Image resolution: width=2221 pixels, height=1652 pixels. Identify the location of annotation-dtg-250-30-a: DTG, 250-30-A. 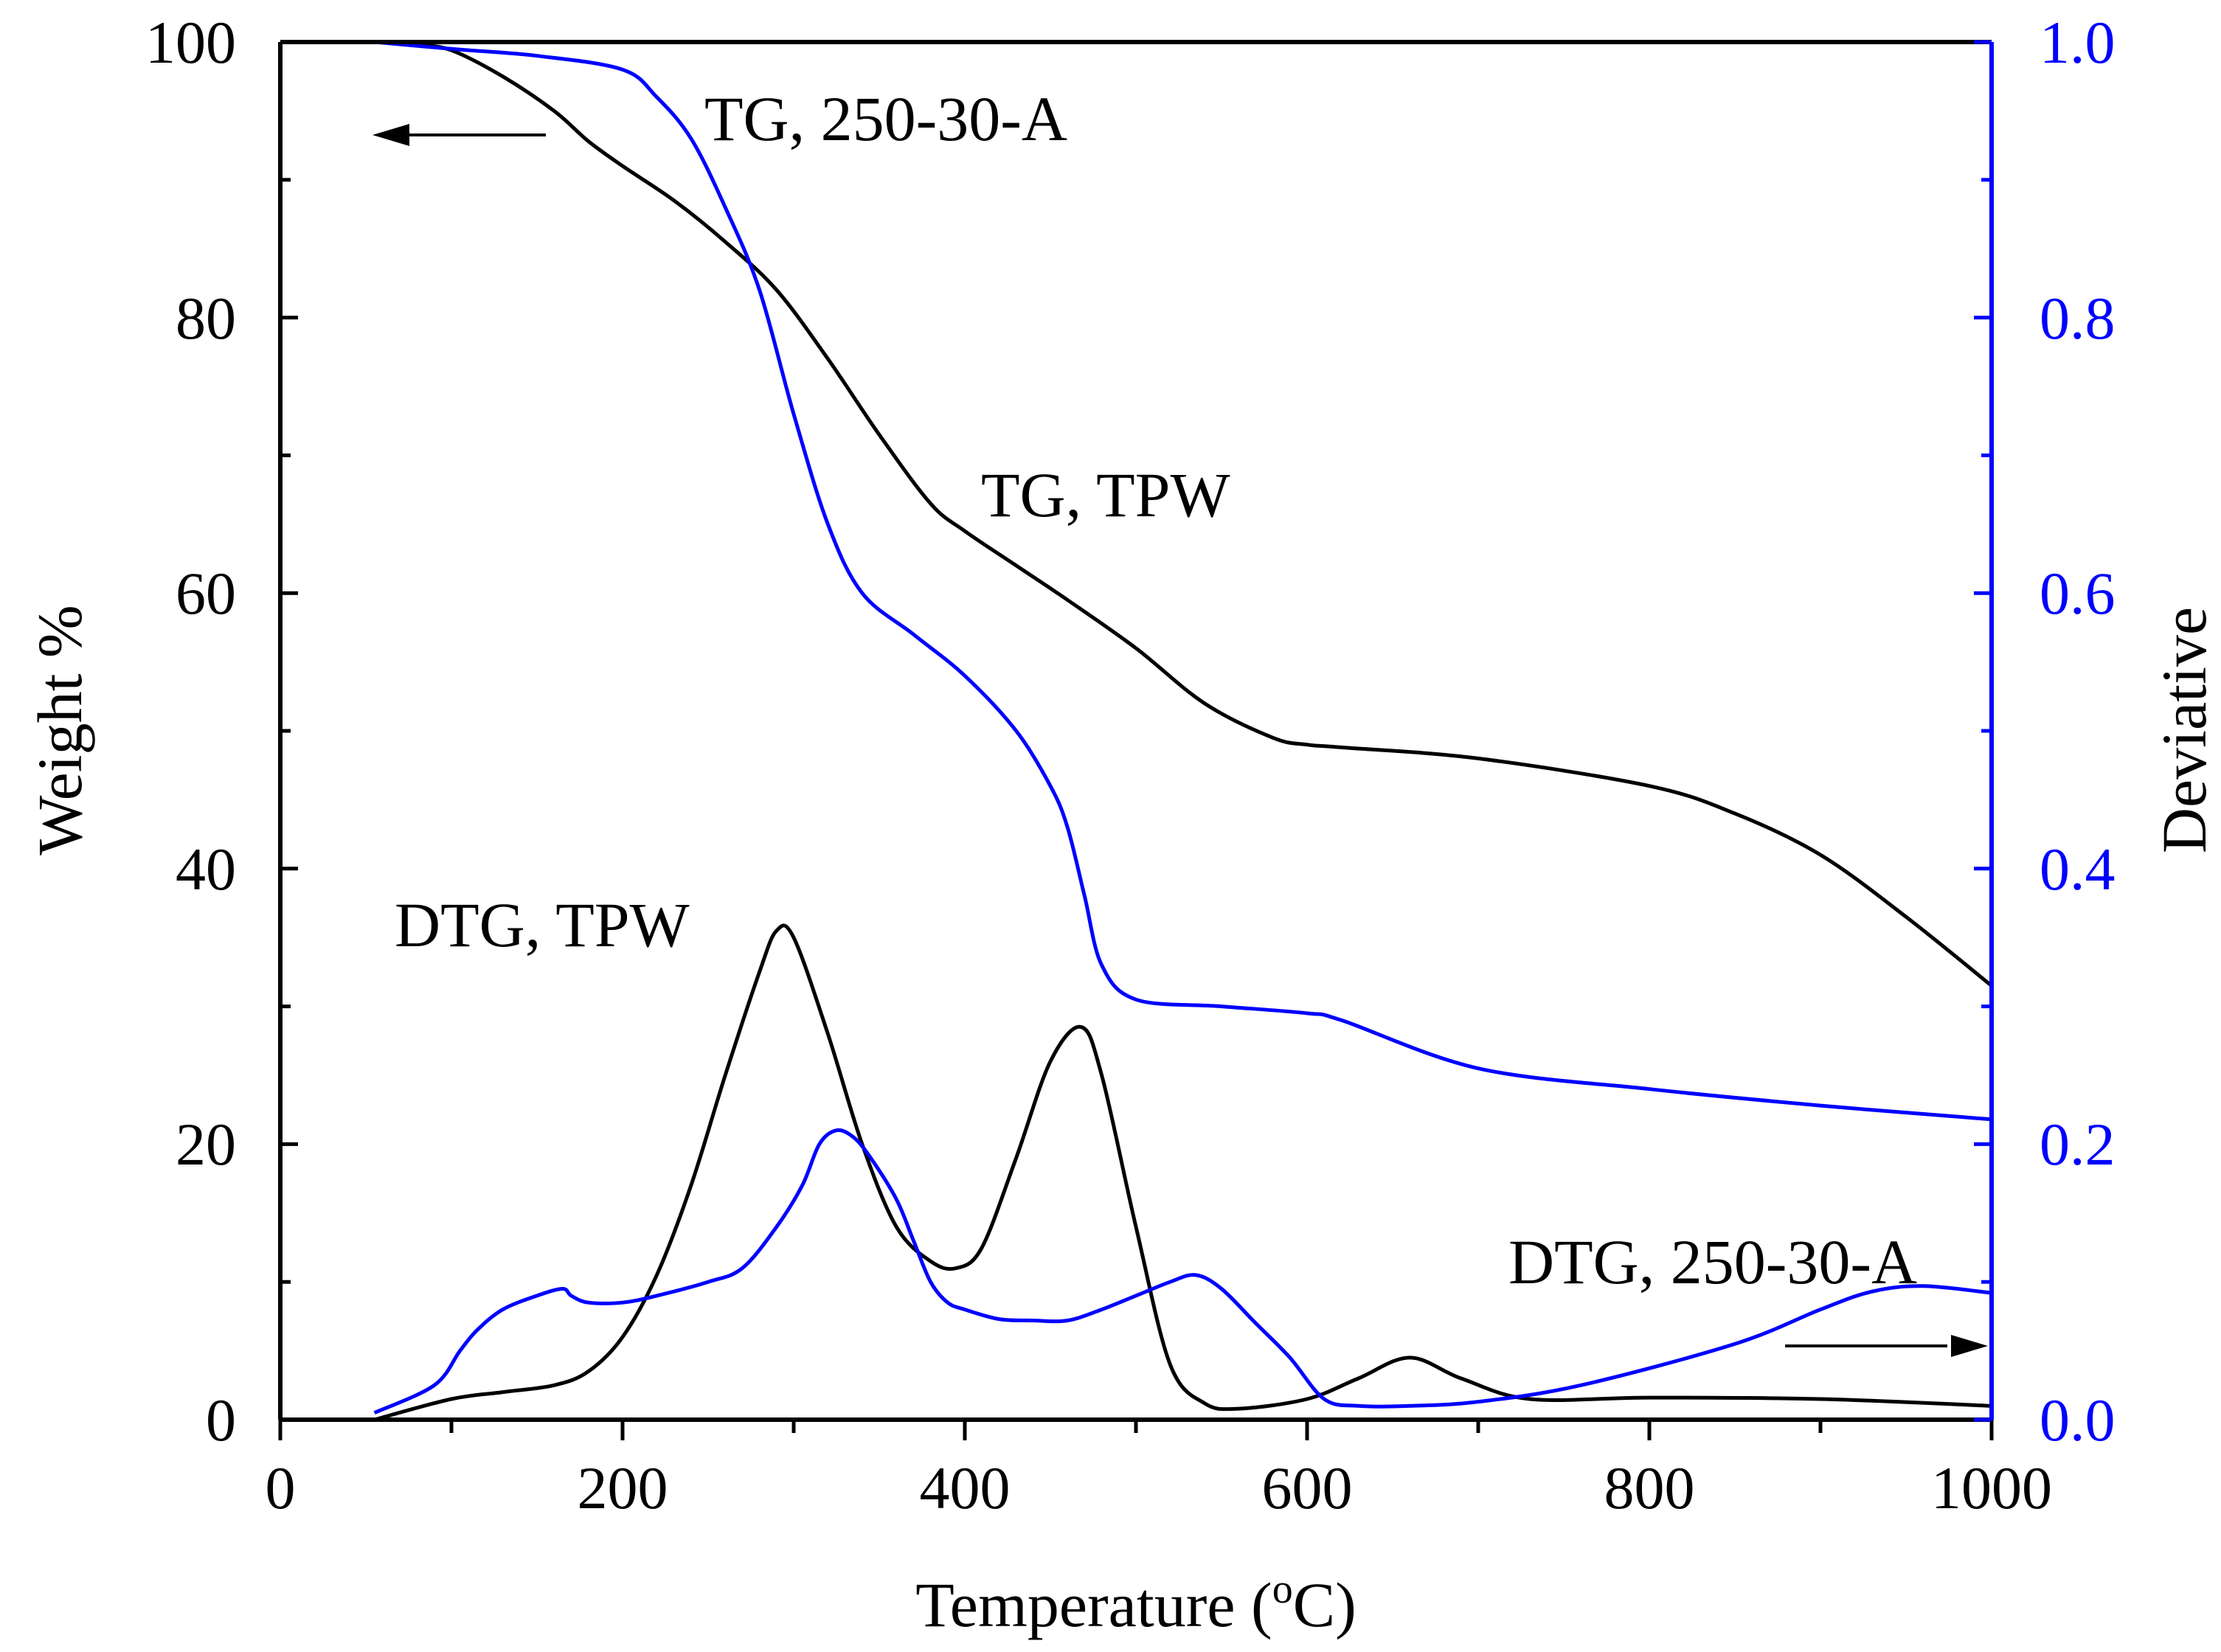
(1712, 1261).